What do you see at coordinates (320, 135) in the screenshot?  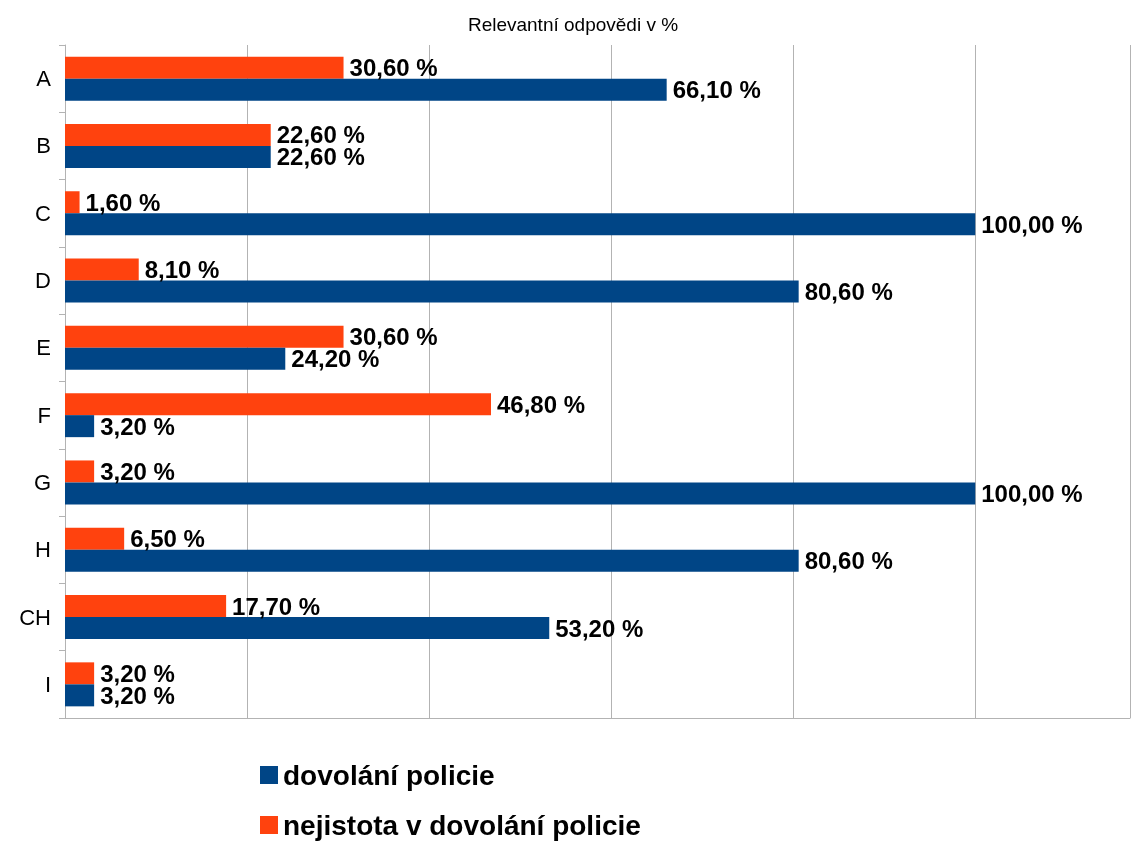 I see `data-label: 22,60 %` at bounding box center [320, 135].